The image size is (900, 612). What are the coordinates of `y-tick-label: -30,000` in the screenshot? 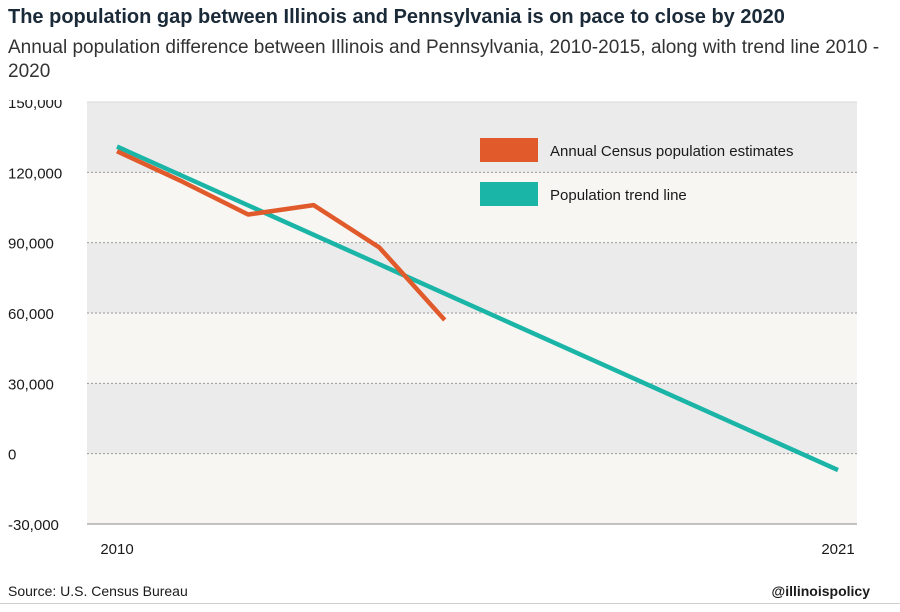 It's located at (33, 525).